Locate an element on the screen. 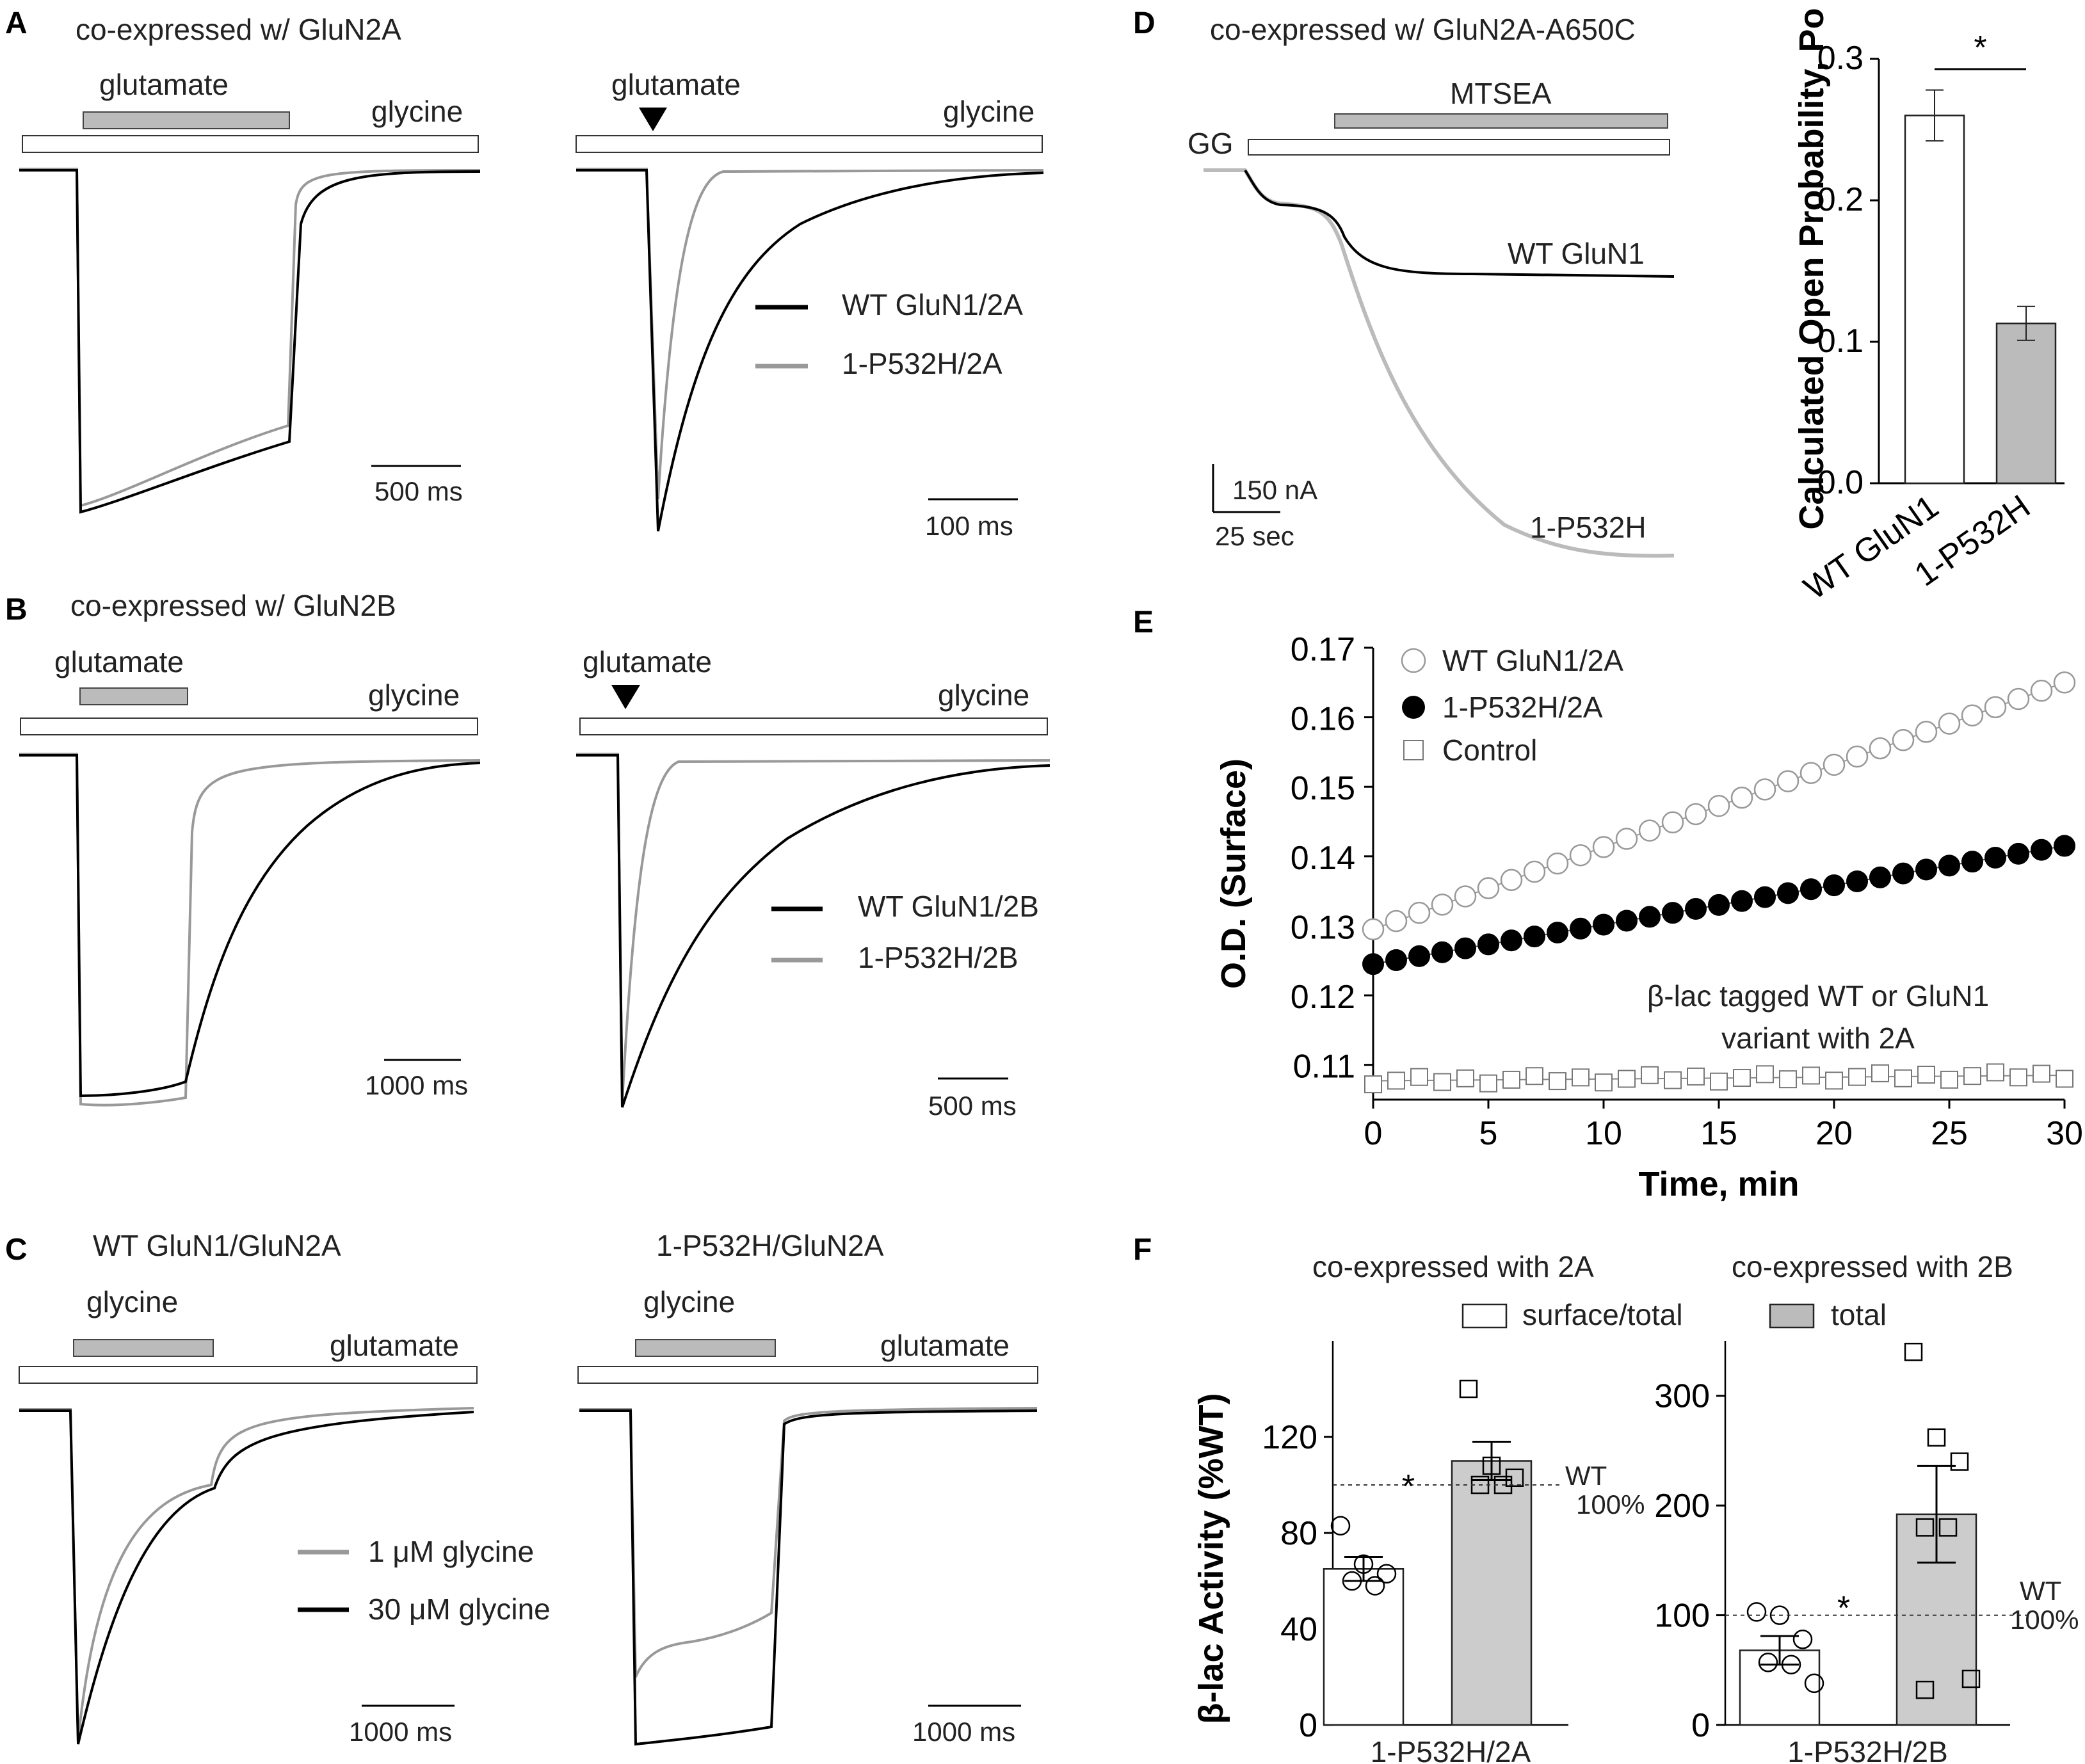 Image resolution: width=2085 pixels, height=1764 pixels. e-x-tick-label: 5 is located at coordinates (1488, 1133).